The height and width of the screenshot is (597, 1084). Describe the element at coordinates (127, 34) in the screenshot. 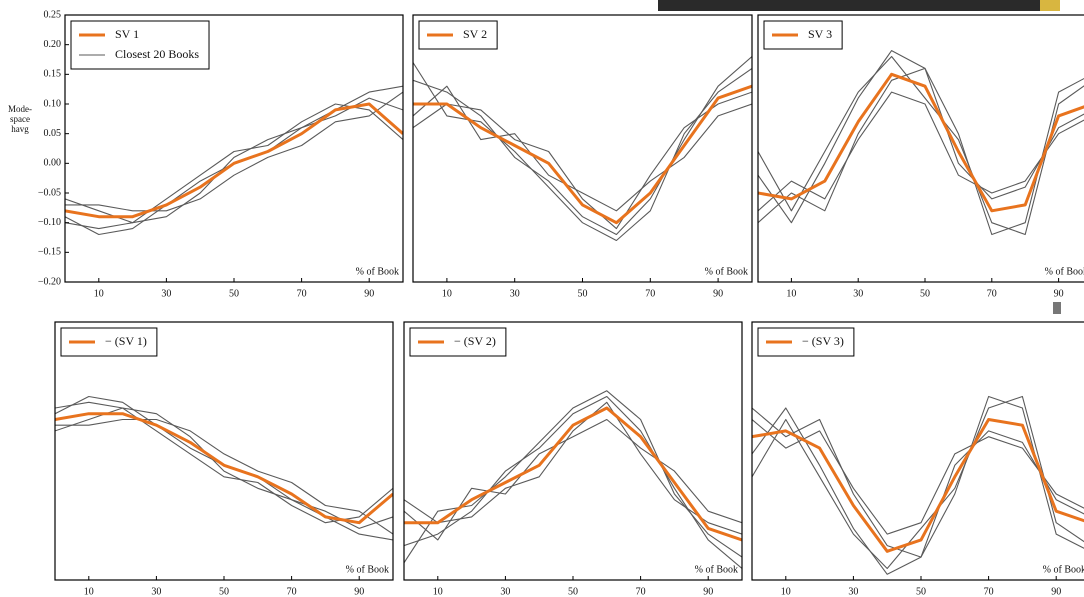

I see `legend-label: SV 1` at that location.